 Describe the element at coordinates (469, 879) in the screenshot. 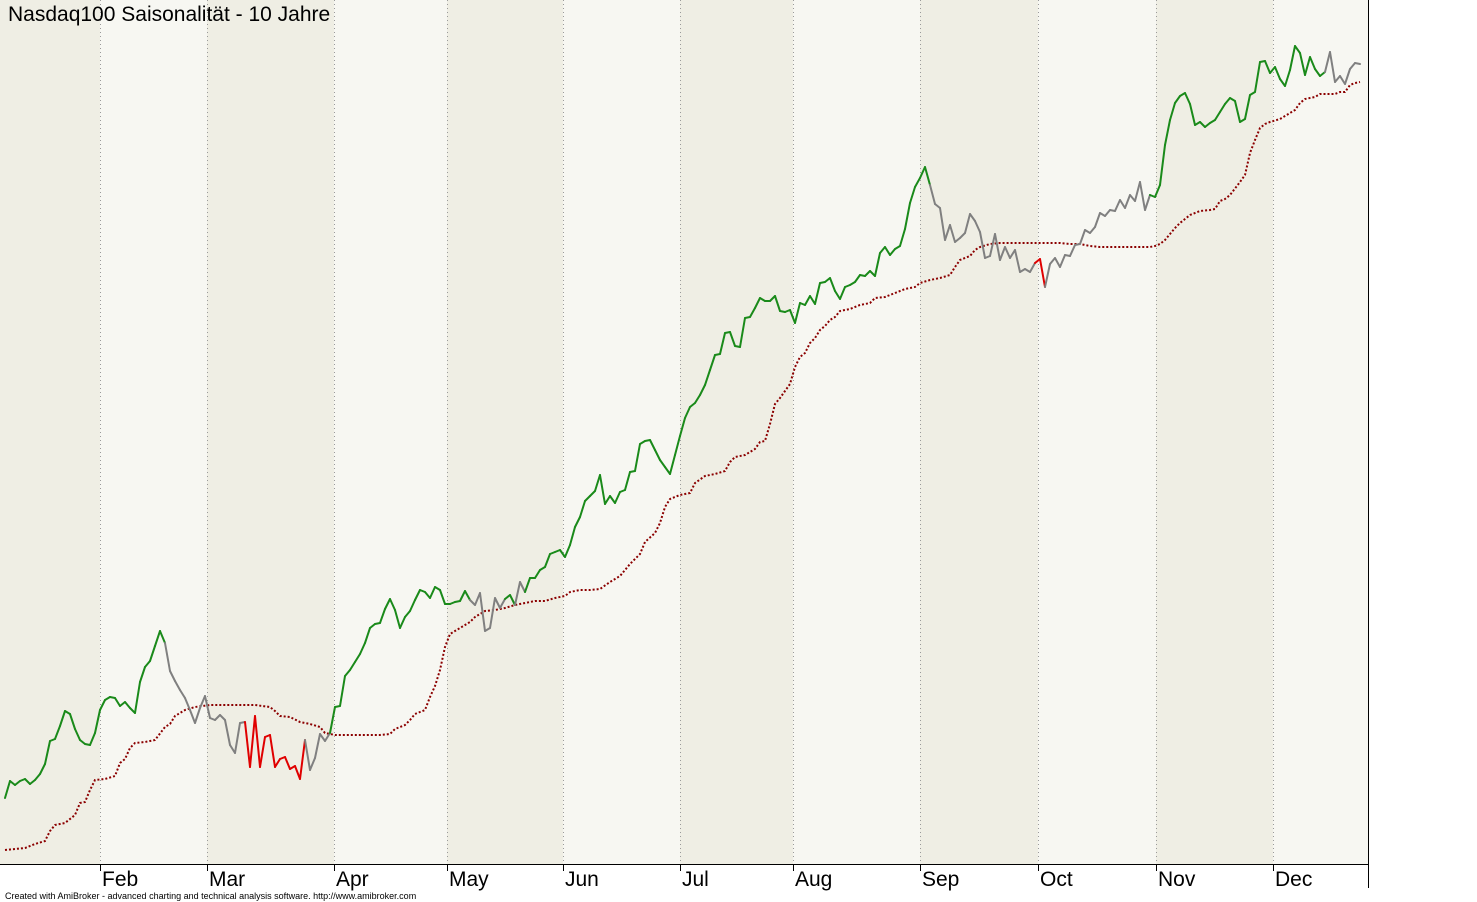

I see `x-tick-label: May` at that location.